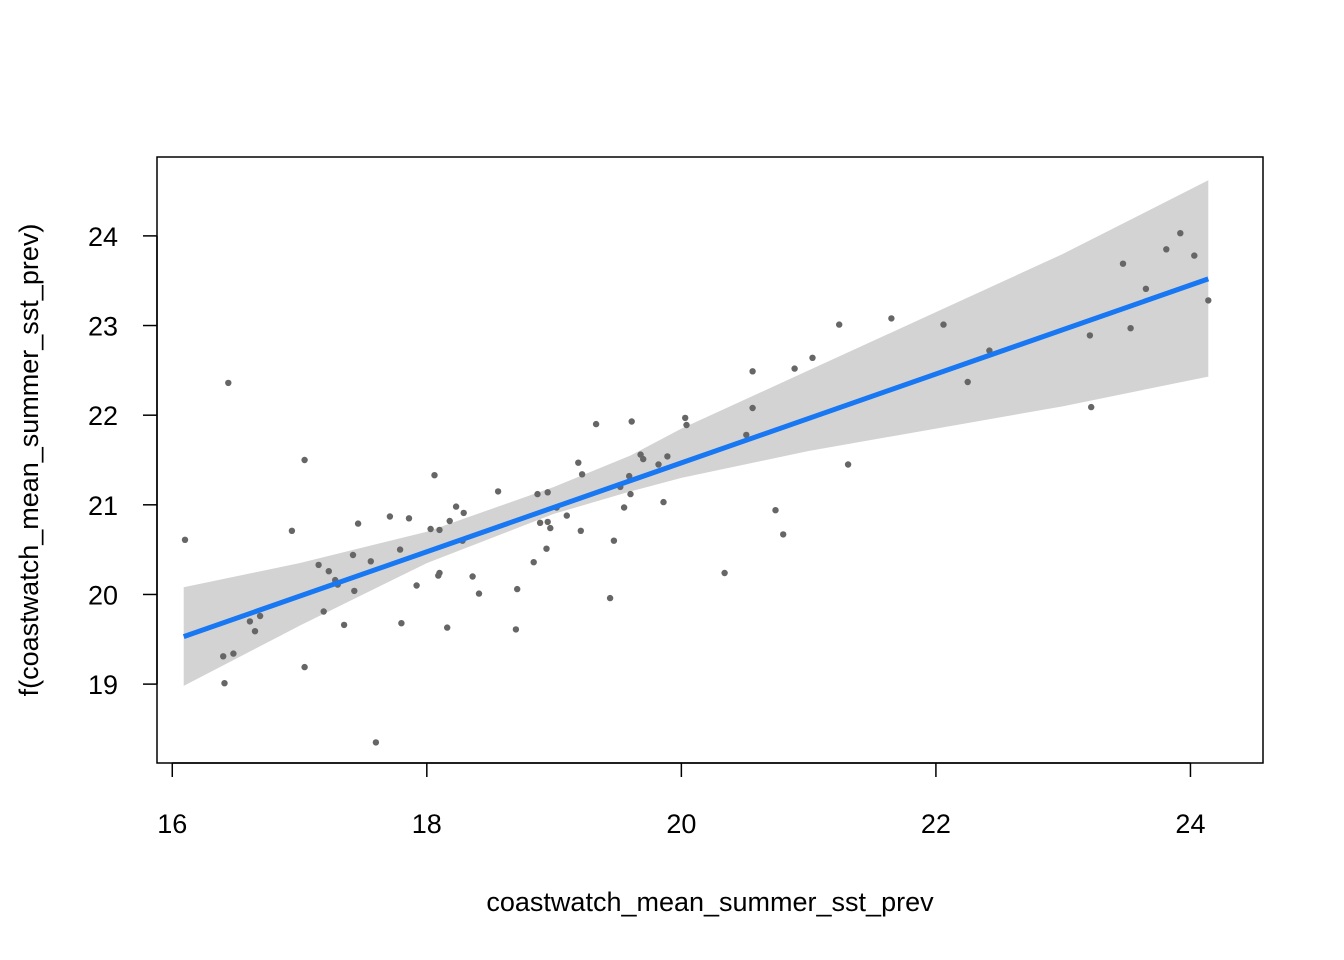  Describe the element at coordinates (681, 824) in the screenshot. I see `x-tick-label: 20` at that location.